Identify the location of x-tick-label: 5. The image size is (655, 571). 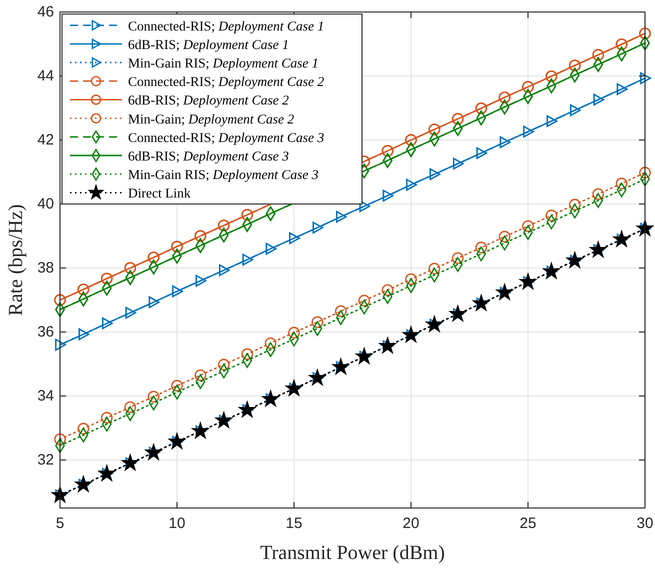
(60, 523).